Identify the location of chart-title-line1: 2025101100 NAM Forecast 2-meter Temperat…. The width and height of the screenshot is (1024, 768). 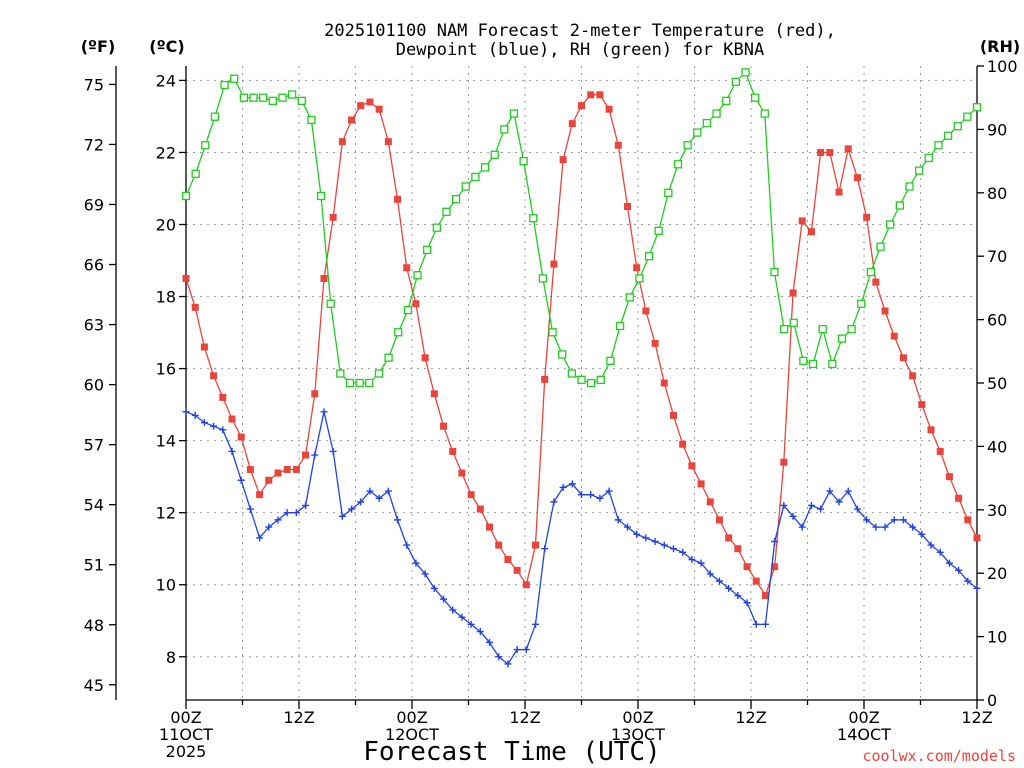
(580, 31).